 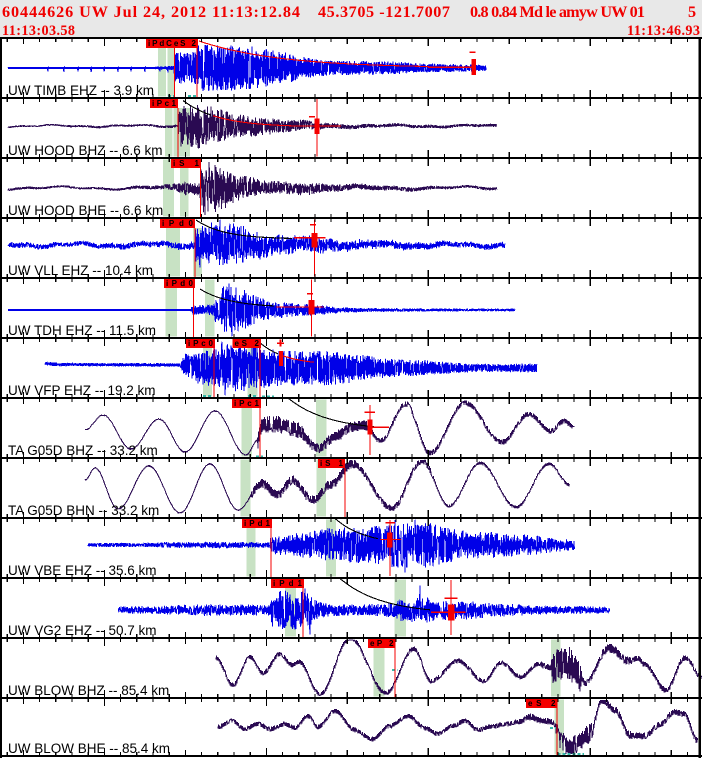 What do you see at coordinates (85, 210) in the screenshot?
I see `svg-text: UW HOOD BHE -- 6.6 km` at bounding box center [85, 210].